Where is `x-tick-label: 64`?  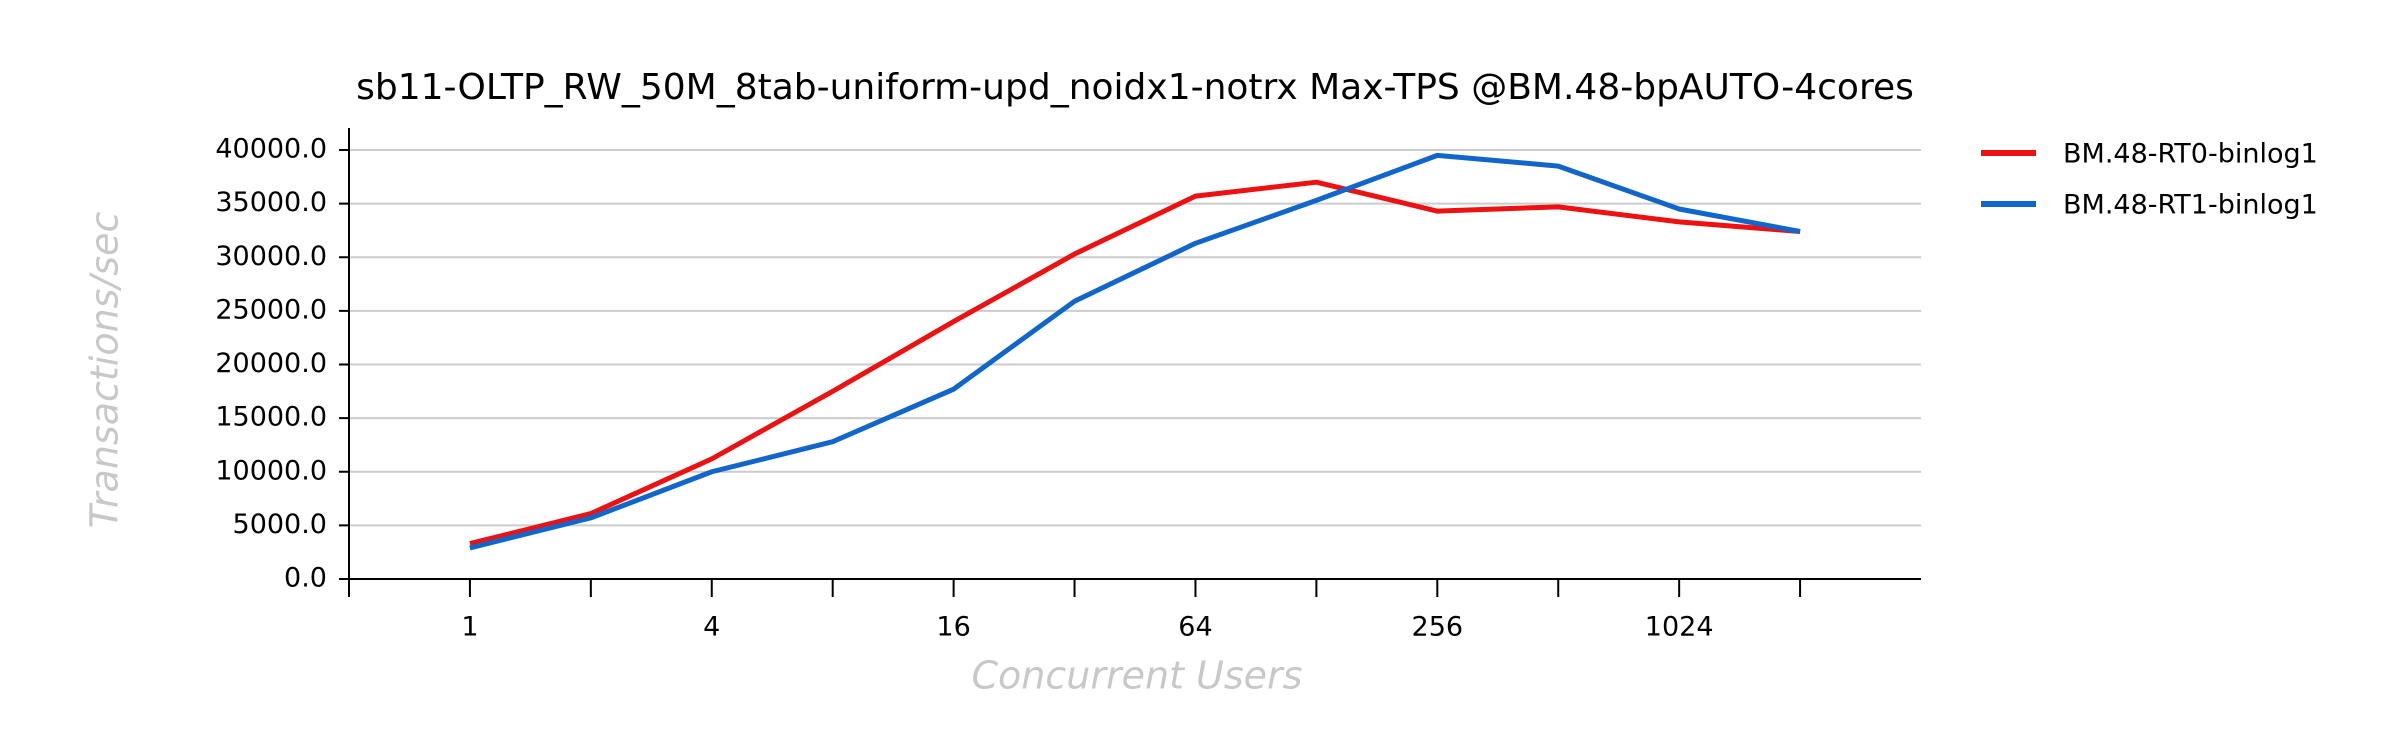
x-tick-label: 64 is located at coordinates (1195, 627).